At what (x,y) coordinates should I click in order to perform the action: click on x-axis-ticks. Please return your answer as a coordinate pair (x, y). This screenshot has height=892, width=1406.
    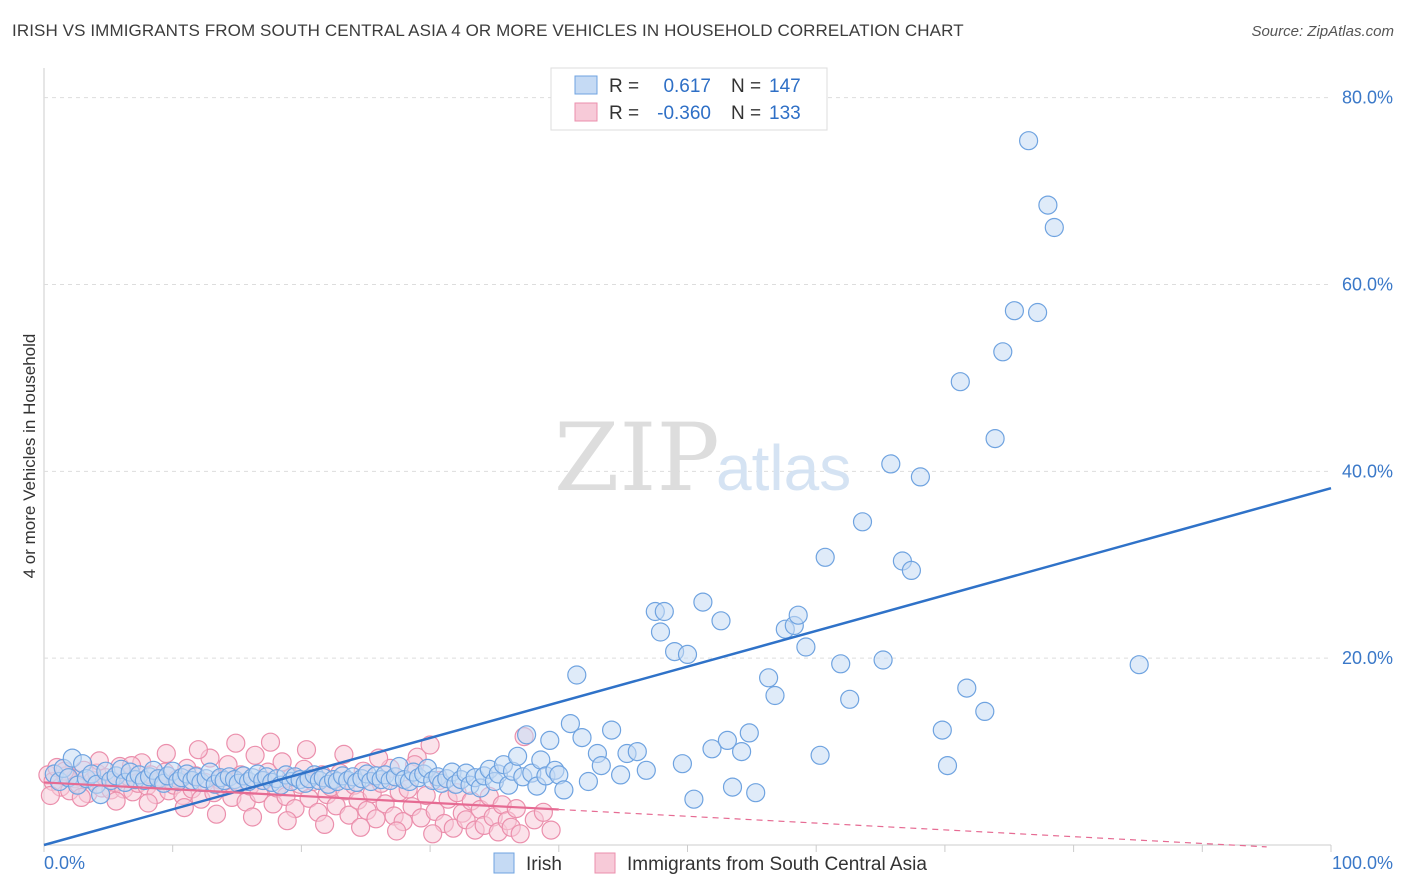
    Looking at the image, I should click on (687, 848).